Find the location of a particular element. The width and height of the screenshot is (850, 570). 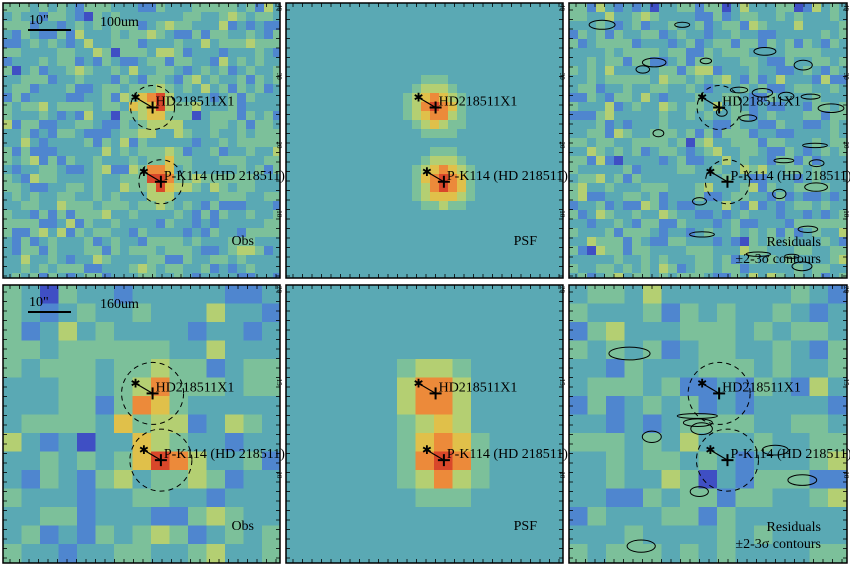

star-marker: ✱ is located at coordinates (710, 172).